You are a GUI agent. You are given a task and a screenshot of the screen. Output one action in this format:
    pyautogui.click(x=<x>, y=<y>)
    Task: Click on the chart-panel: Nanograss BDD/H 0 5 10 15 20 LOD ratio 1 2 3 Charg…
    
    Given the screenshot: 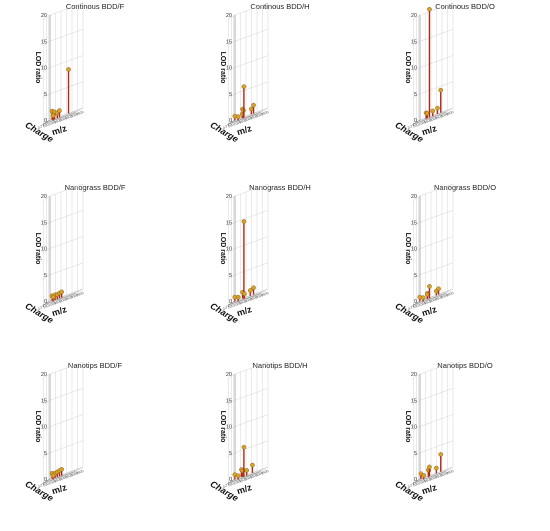 What is the action you would take?
    pyautogui.click(x=280, y=268)
    